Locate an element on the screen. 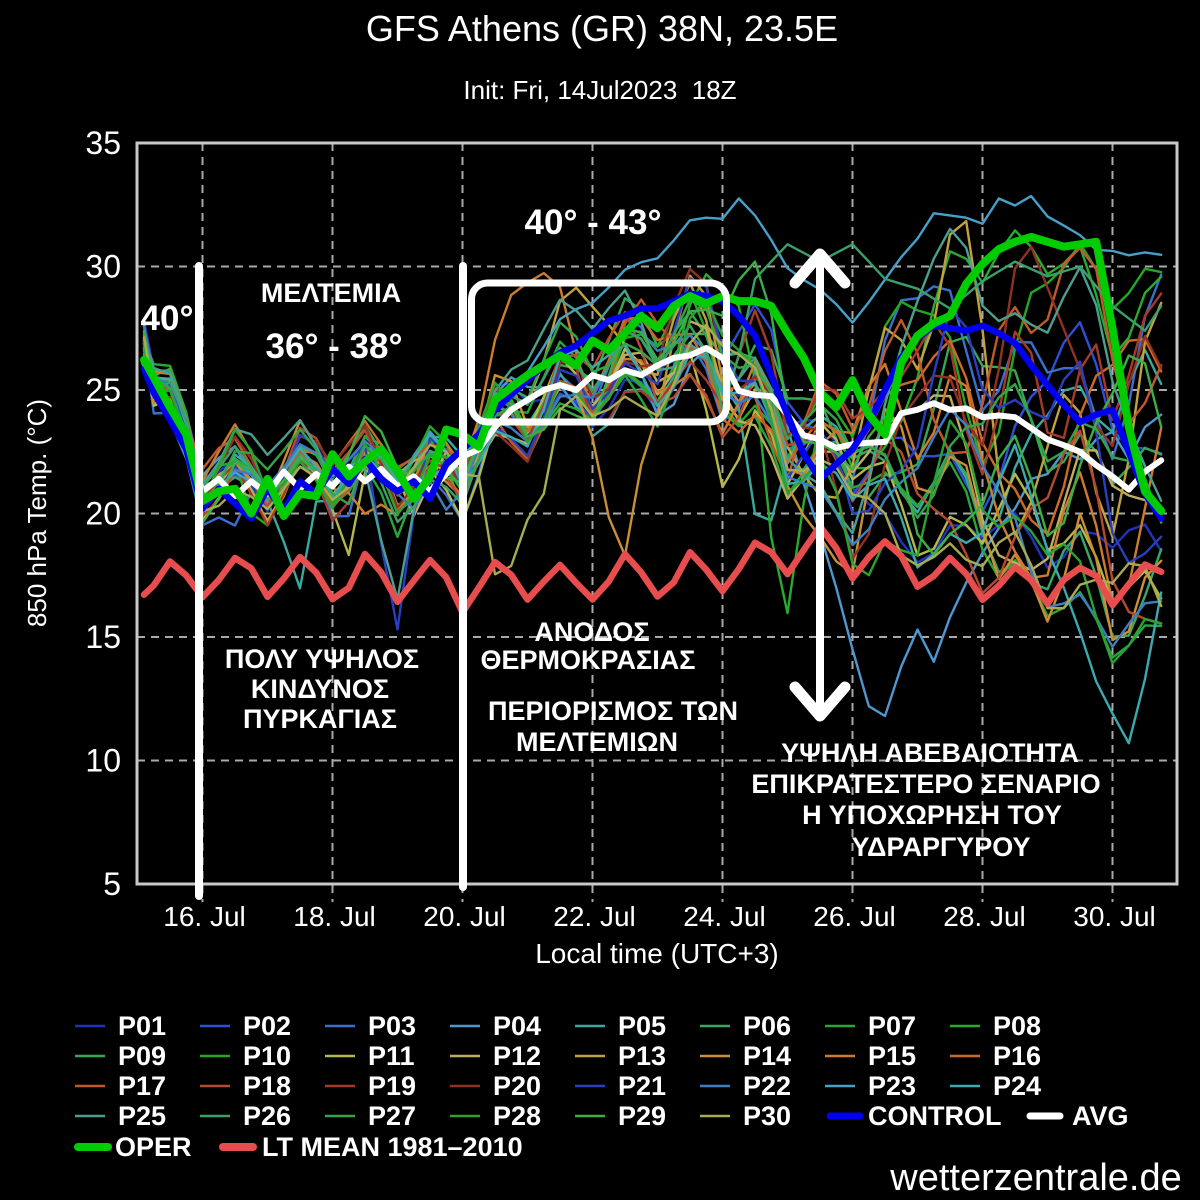  svg-text: P20 is located at coordinates (517, 1086).